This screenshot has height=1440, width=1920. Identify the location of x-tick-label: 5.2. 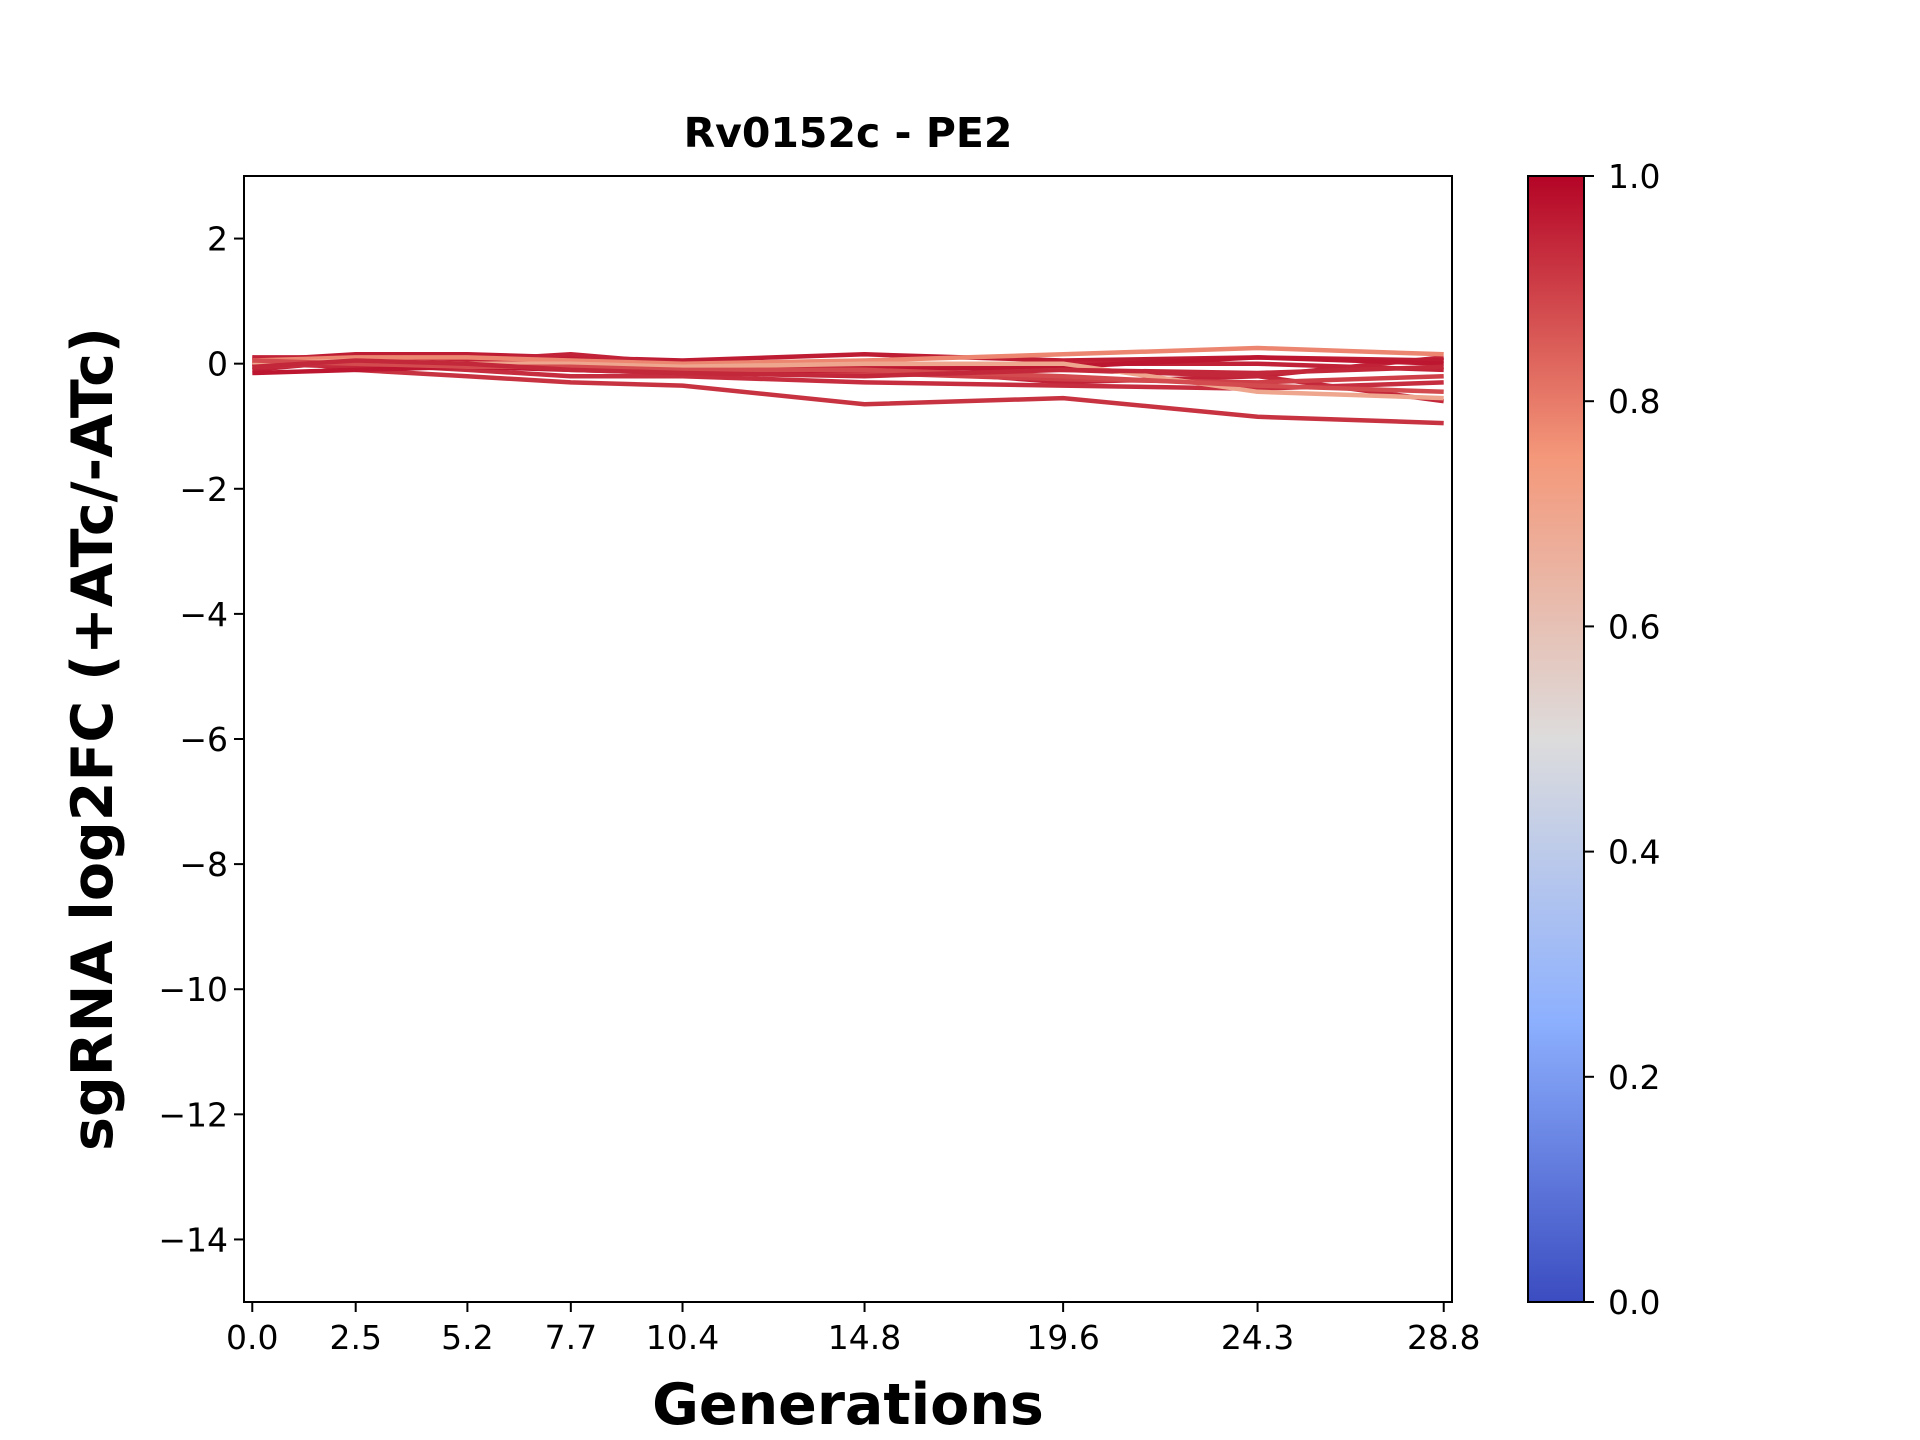
(467, 1337).